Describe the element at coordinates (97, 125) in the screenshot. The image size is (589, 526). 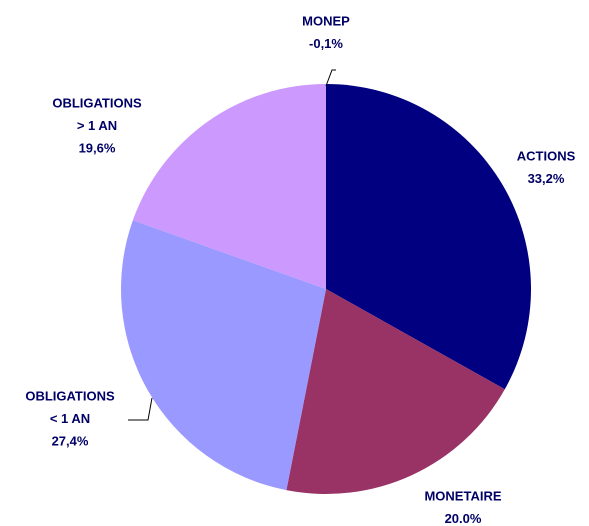
I see `slice-label: > 1 AN` at that location.